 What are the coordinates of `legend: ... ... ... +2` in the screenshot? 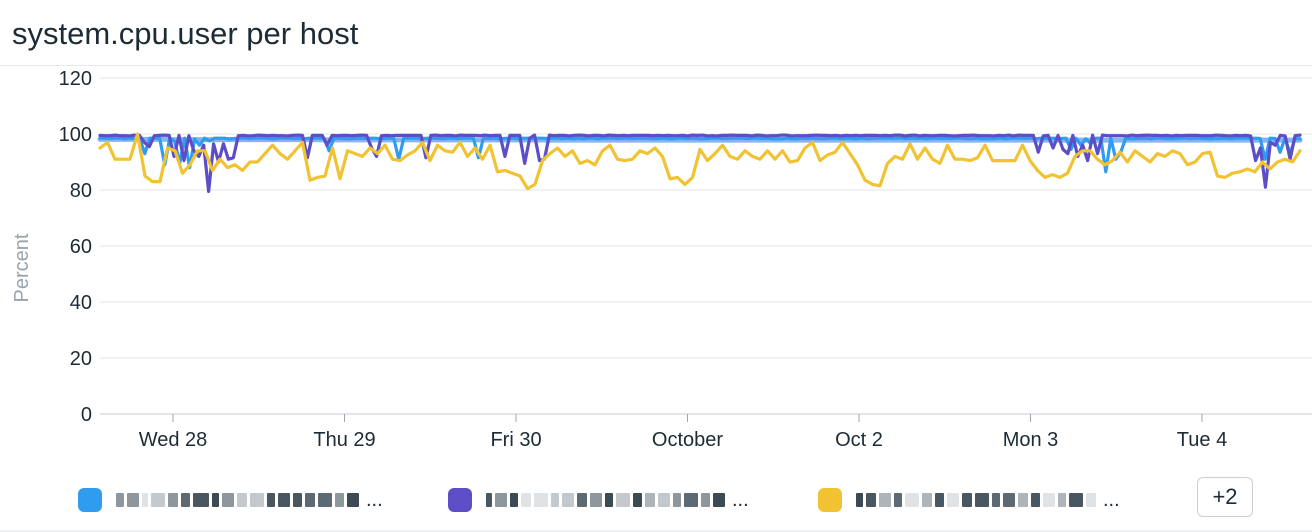 It's located at (656, 500).